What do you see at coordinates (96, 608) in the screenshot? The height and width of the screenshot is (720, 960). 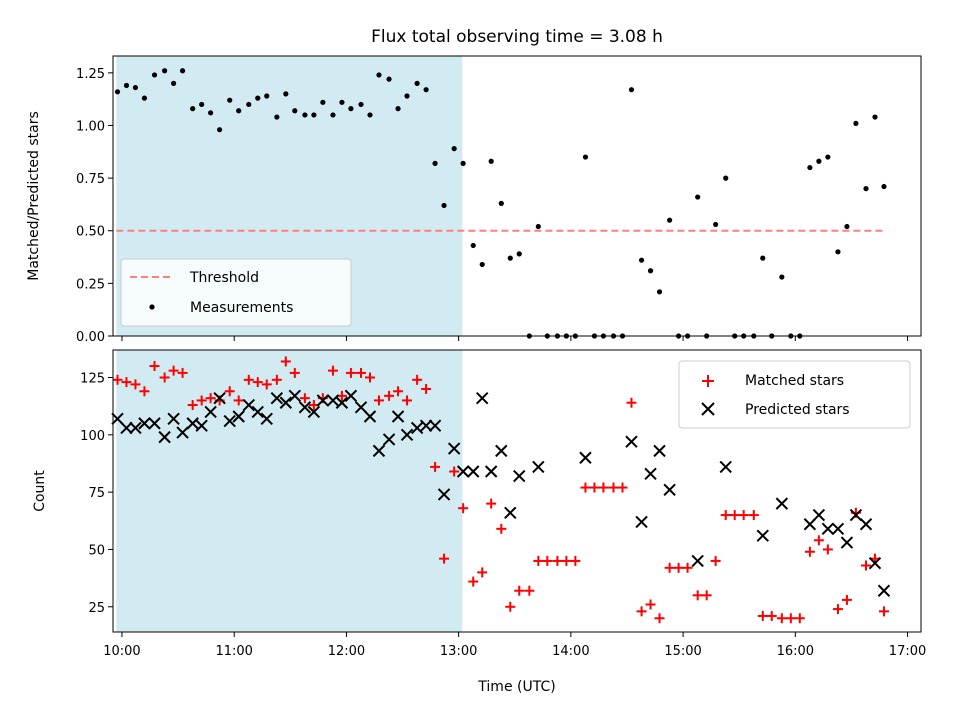 I see `bottom-y-tick-label: 25` at bounding box center [96, 608].